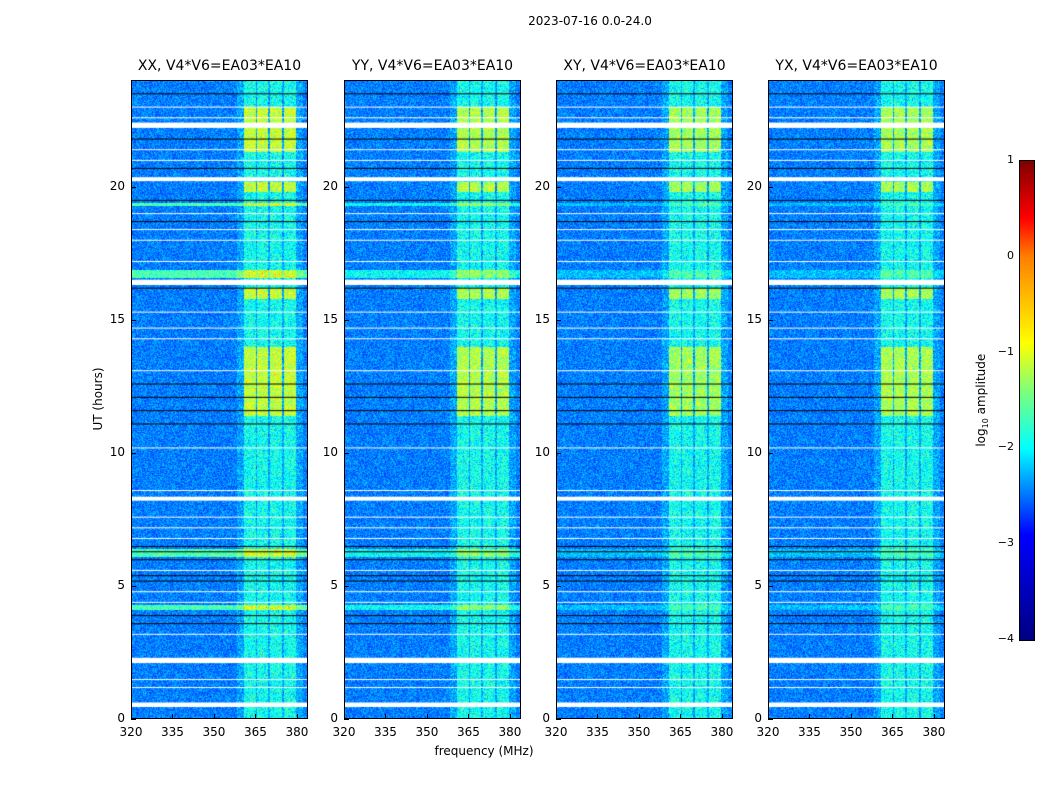  I want to click on y-axis-label: UT (hours), so click(98, 399).